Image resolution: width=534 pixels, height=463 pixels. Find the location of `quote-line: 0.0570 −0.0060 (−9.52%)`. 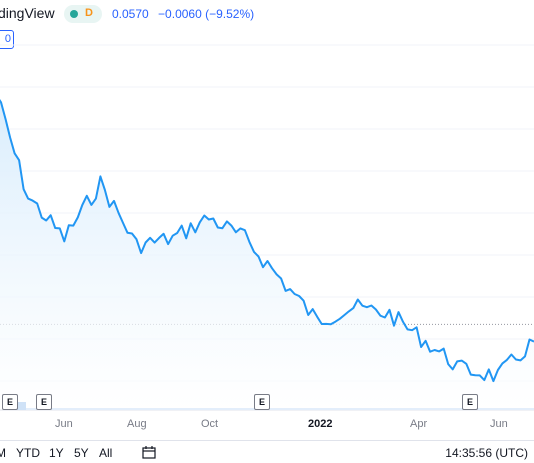

quote-line: 0.0570 −0.0060 (−9.52%) is located at coordinates (186, 14).